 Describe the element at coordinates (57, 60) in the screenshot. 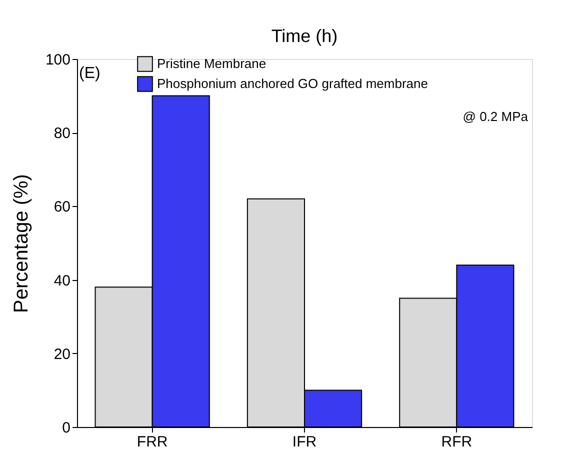

I see `y-tick-label: 100` at that location.